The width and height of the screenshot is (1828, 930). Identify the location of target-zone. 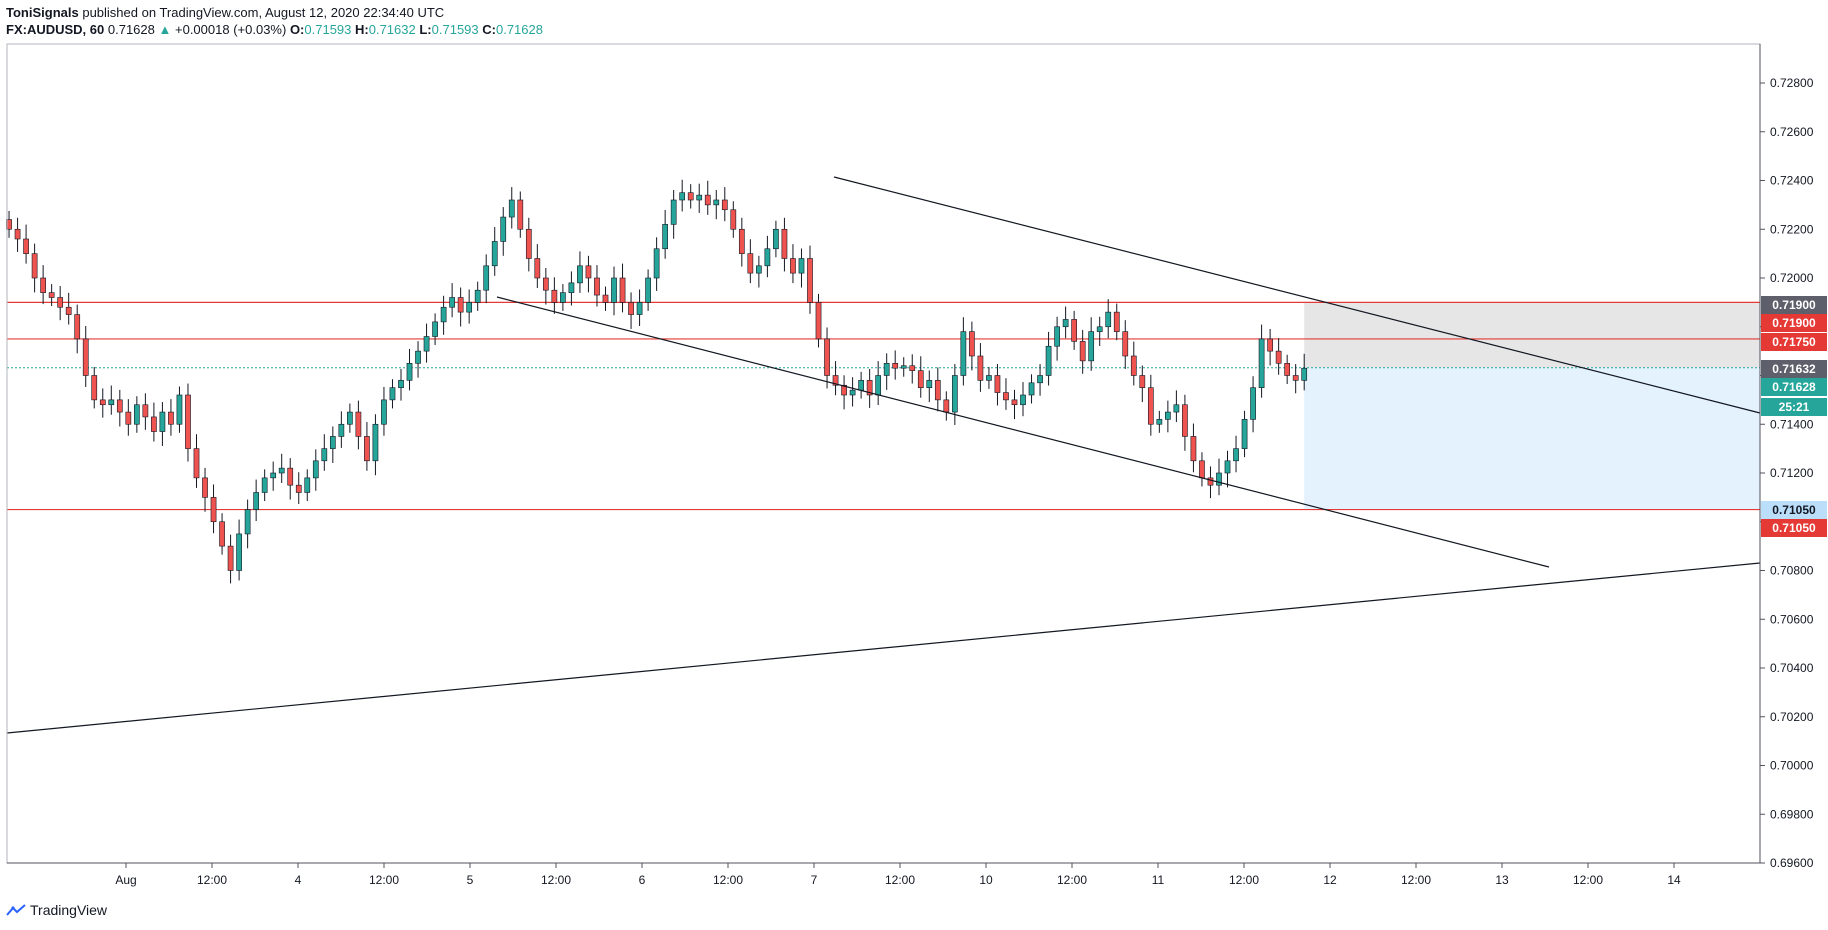
(1532, 335).